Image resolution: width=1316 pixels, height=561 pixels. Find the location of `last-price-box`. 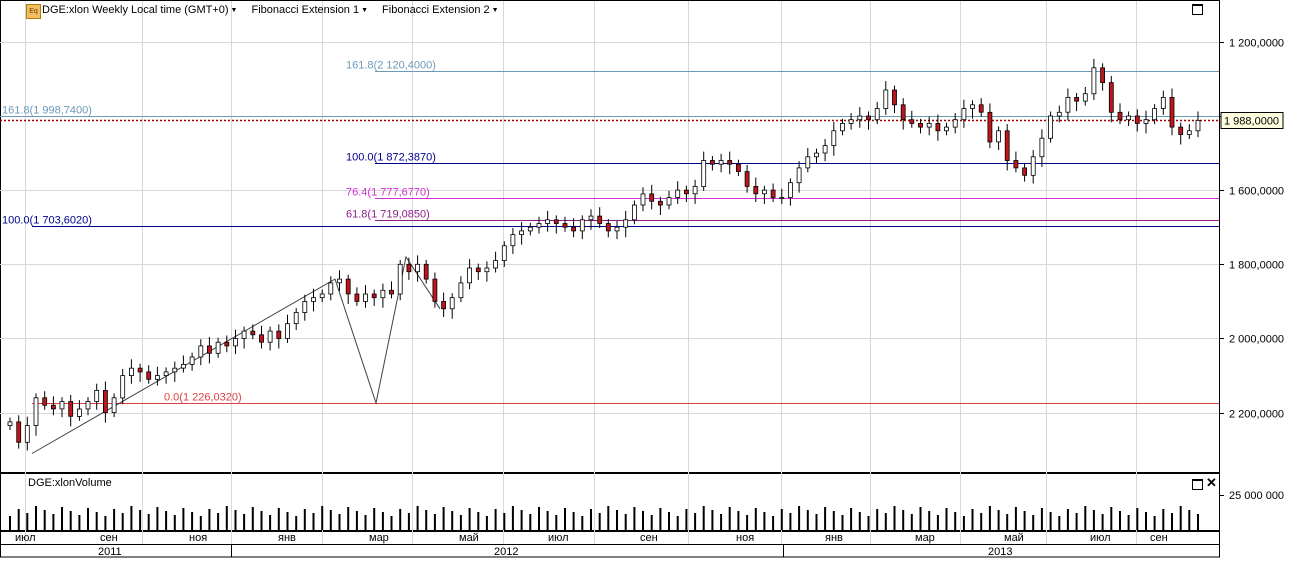

last-price-box is located at coordinates (1252, 120).